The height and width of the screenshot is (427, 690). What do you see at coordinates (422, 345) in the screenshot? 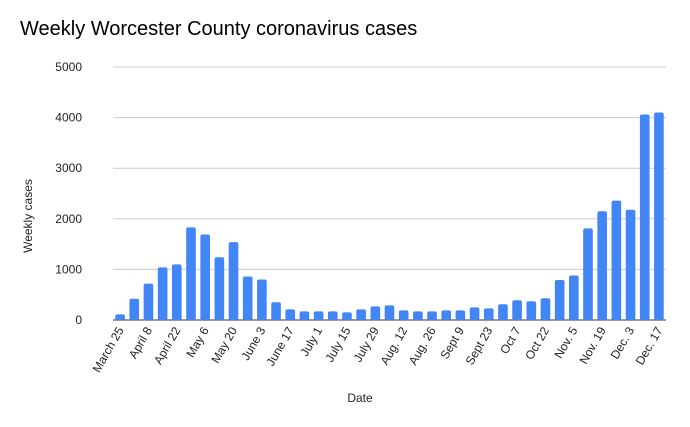
I see `x-tick-label: Aug. 26` at bounding box center [422, 345].